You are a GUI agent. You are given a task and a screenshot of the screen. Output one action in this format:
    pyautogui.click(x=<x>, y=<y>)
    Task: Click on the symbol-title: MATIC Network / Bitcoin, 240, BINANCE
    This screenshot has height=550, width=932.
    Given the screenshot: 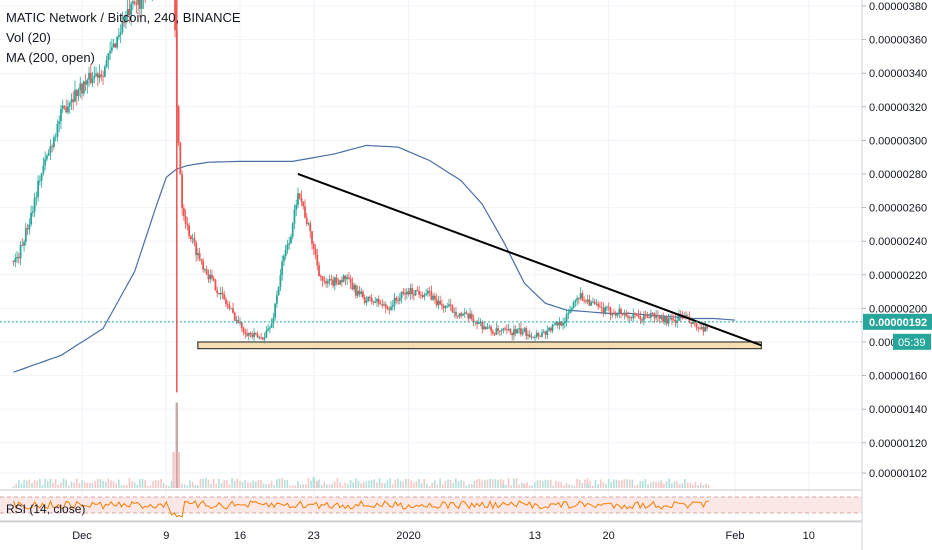 What is the action you would take?
    pyautogui.click(x=123, y=17)
    